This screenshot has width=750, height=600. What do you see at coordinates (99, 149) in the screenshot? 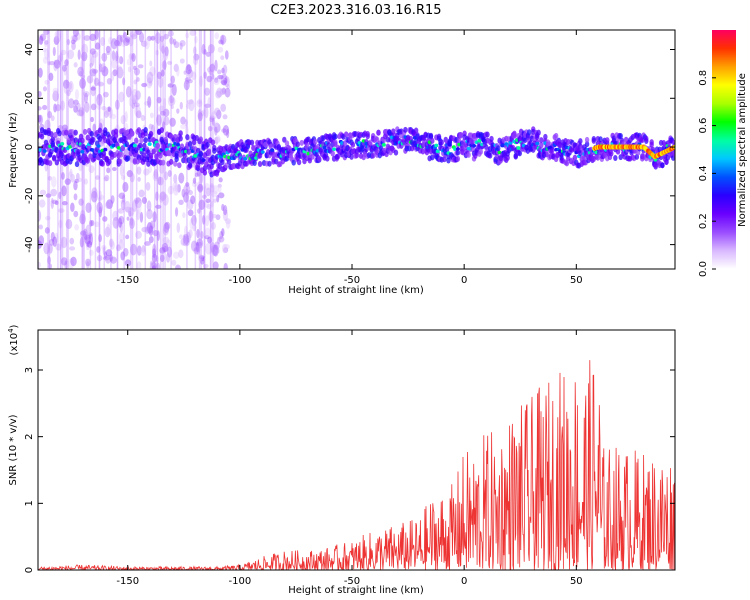
I see `heatmap-streak` at bounding box center [99, 149].